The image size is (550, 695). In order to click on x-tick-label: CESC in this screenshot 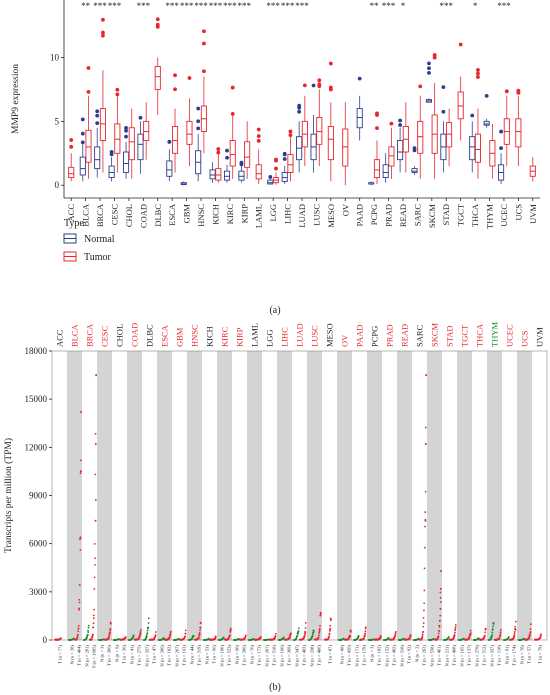, I will do `click(114, 215)`.